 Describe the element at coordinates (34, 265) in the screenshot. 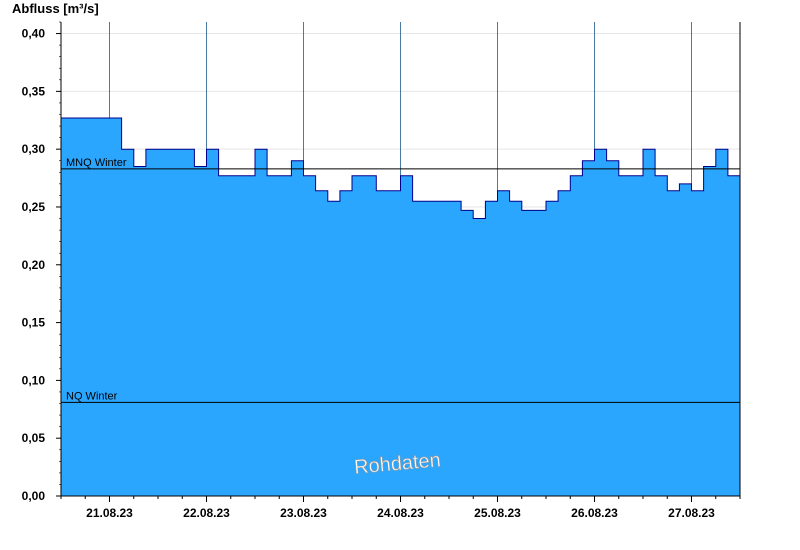

I see `y-tick-label: 0,20` at that location.